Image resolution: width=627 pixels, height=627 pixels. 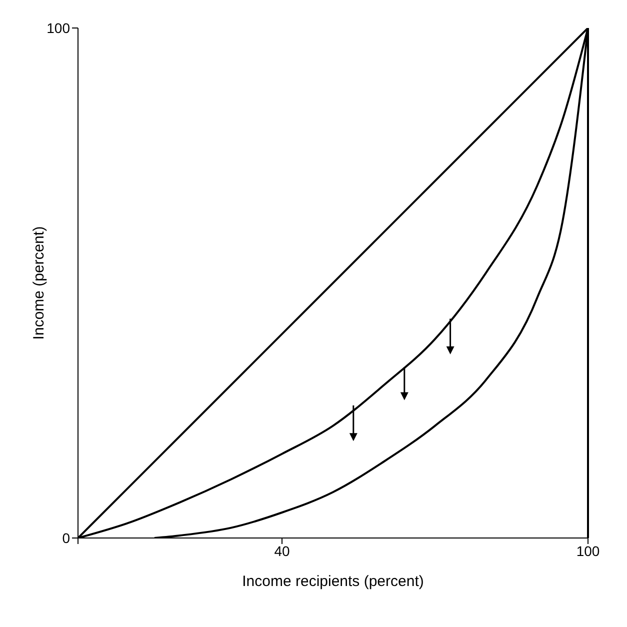 What do you see at coordinates (282, 550) in the screenshot?
I see `x-tick-label: 40` at bounding box center [282, 550].